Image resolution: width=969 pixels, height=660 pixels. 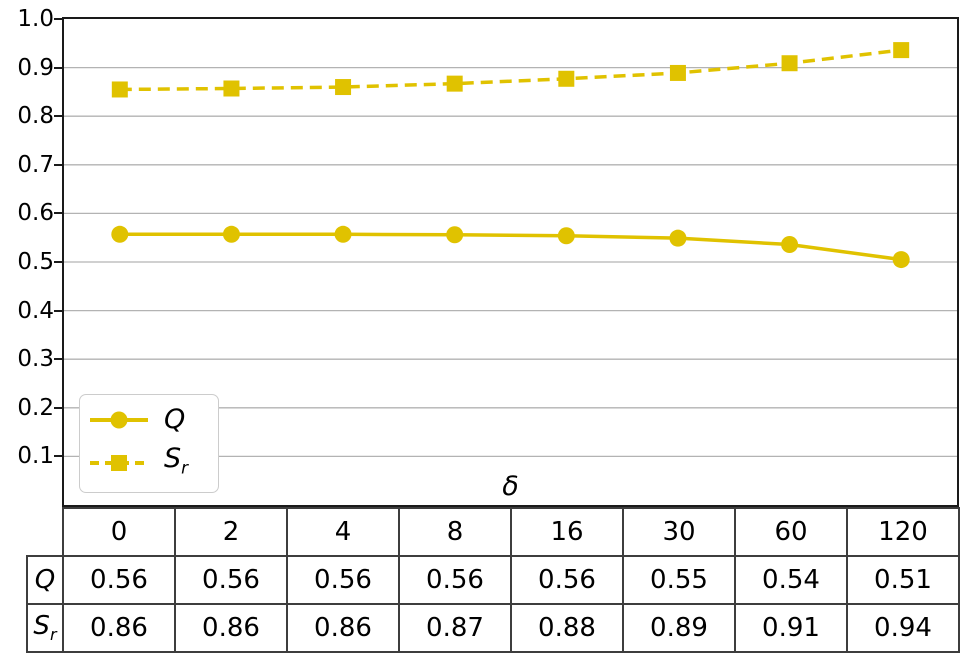 I want to click on legend-label: Q, so click(x=175, y=419).